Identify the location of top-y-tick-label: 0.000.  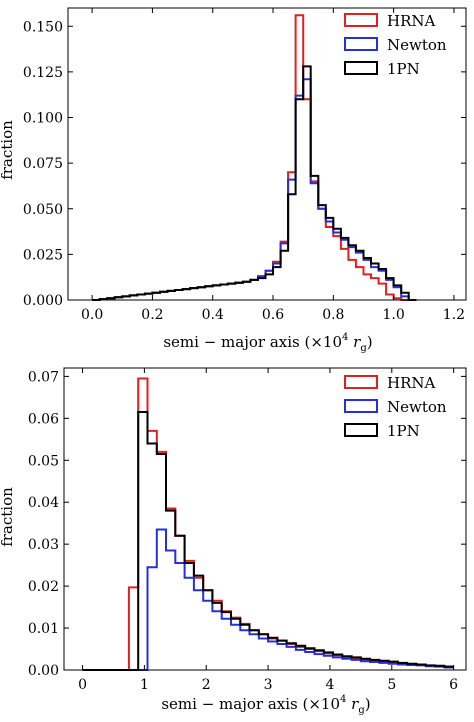
(43, 301).